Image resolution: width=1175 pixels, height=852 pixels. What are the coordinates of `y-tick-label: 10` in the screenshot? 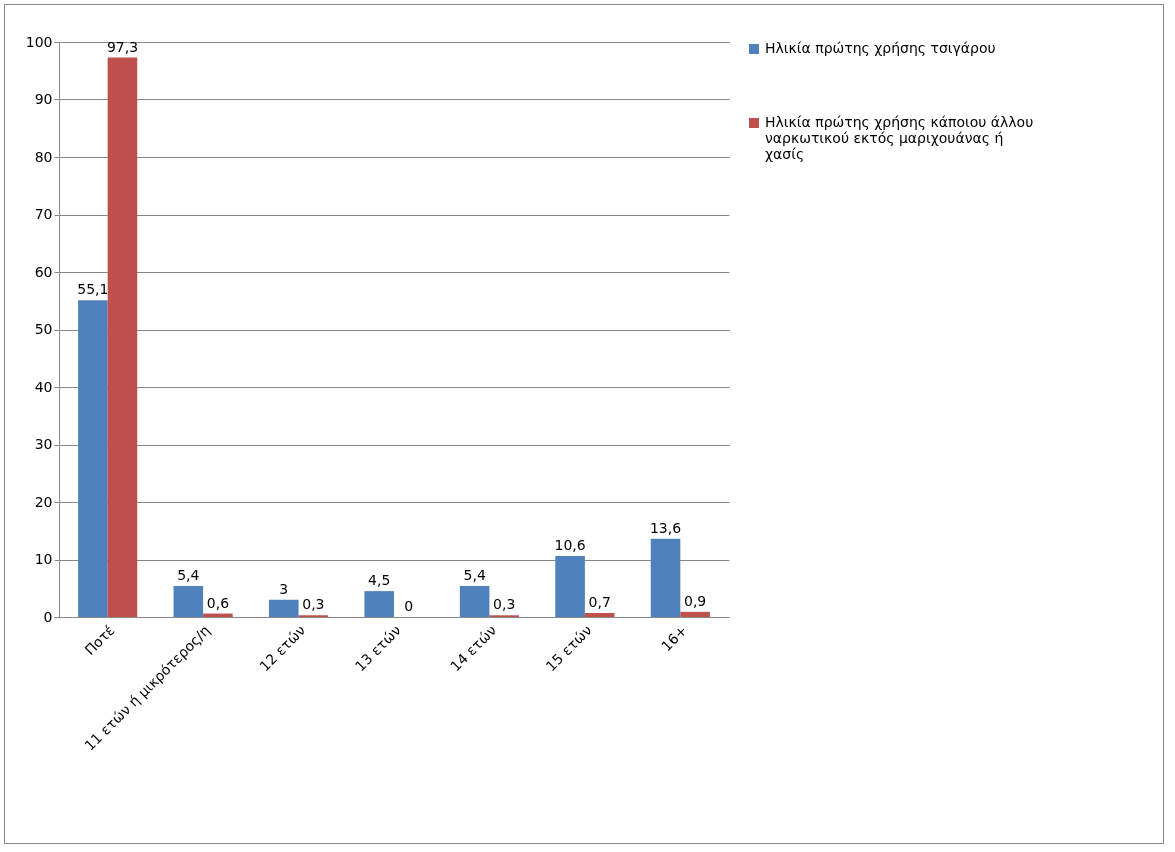 It's located at (43, 559).